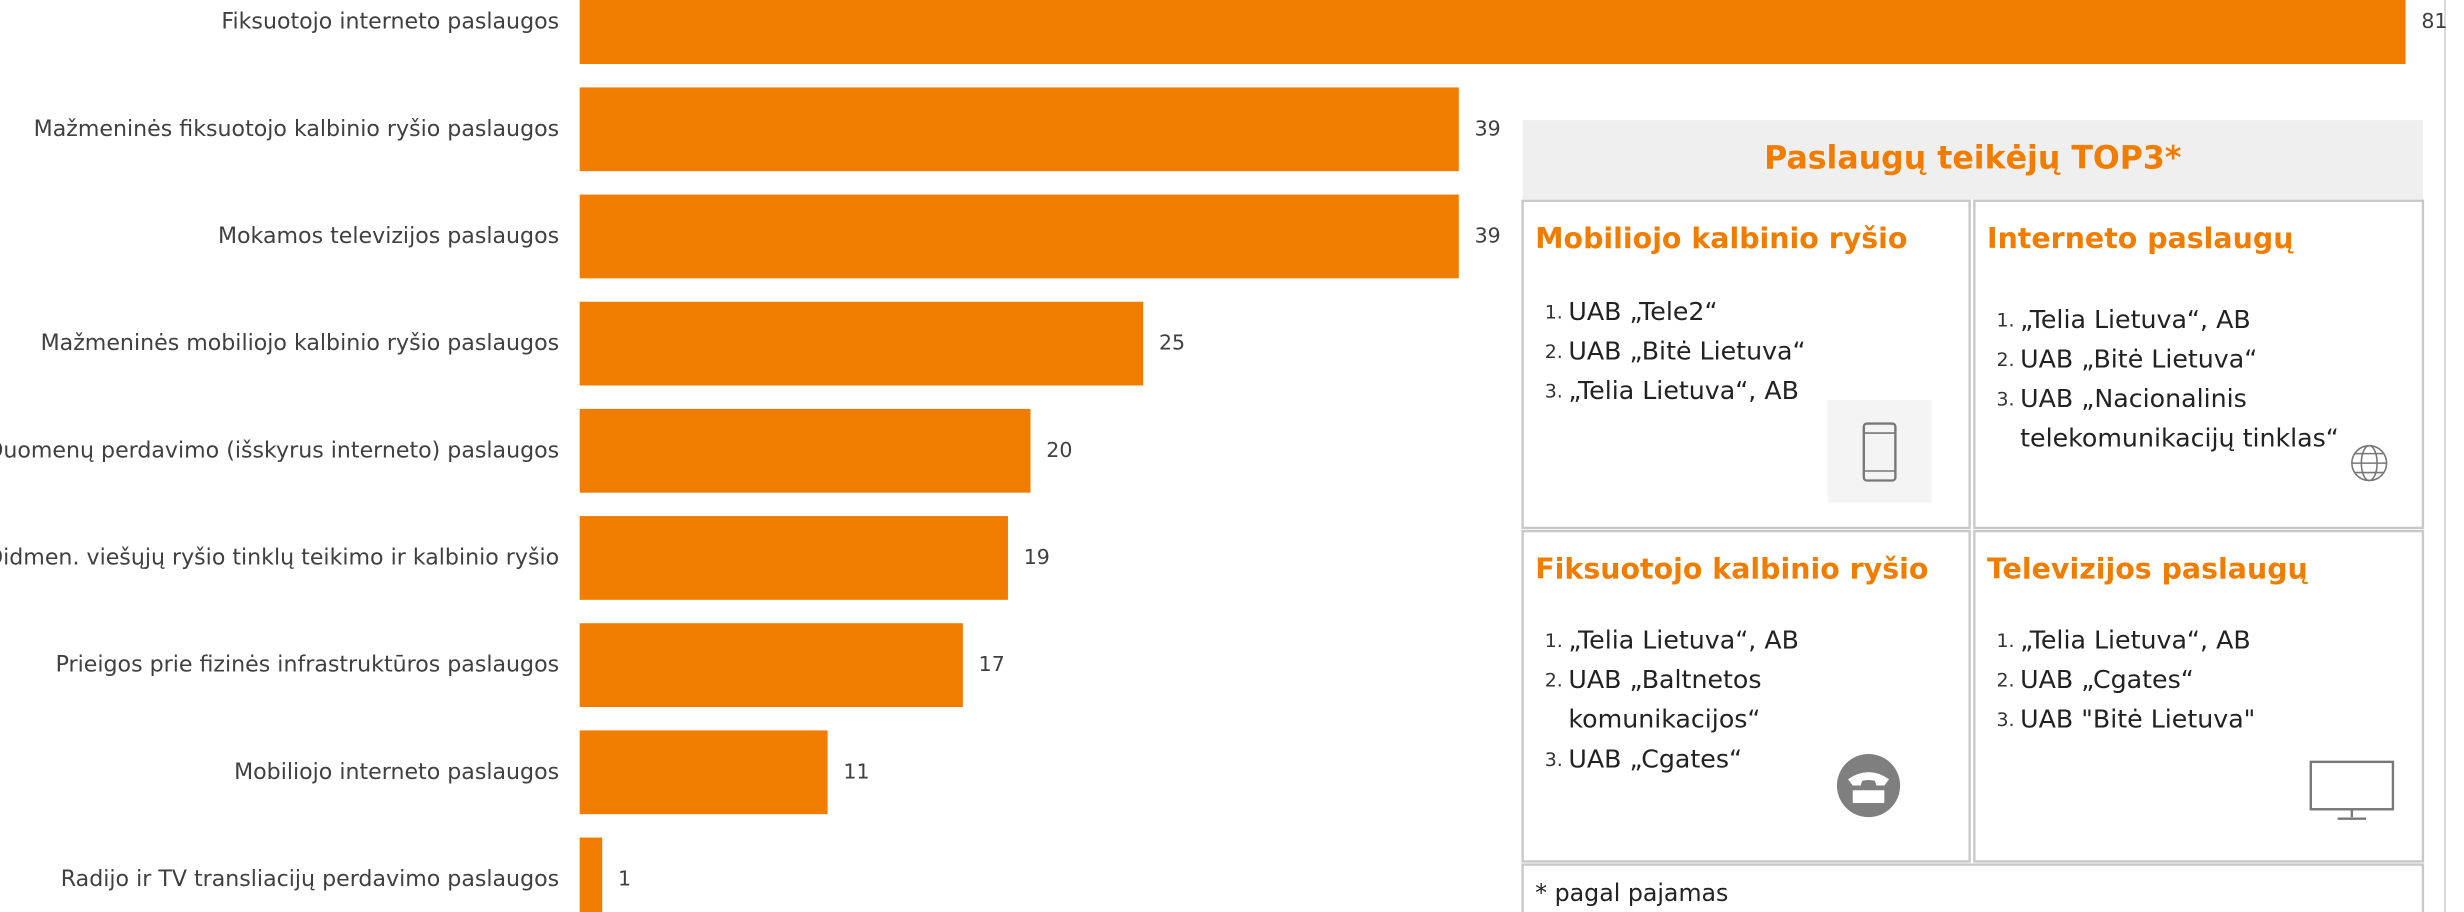 The image size is (2464, 912). What do you see at coordinates (2133, 398) in the screenshot?
I see `item-text: UAB „Nacionalinis` at bounding box center [2133, 398].